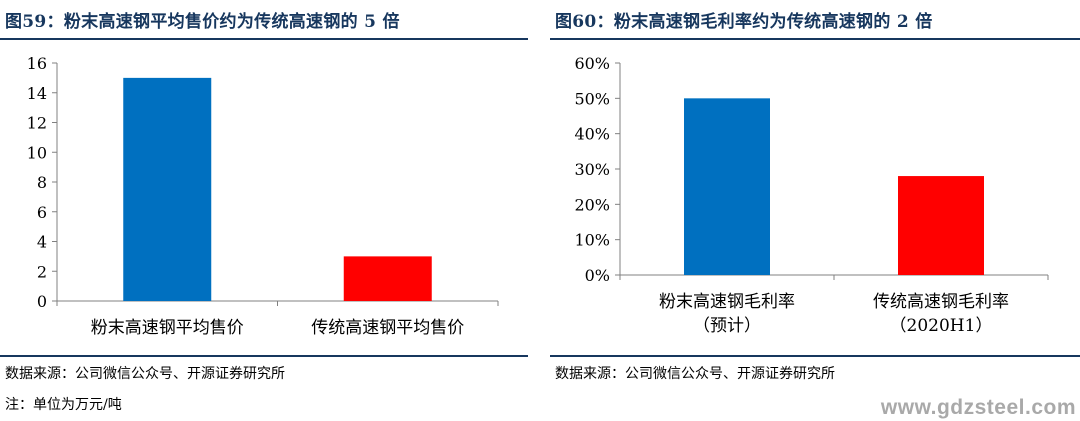  I want to click on fig59-y-tick-label: 8, so click(42, 182).